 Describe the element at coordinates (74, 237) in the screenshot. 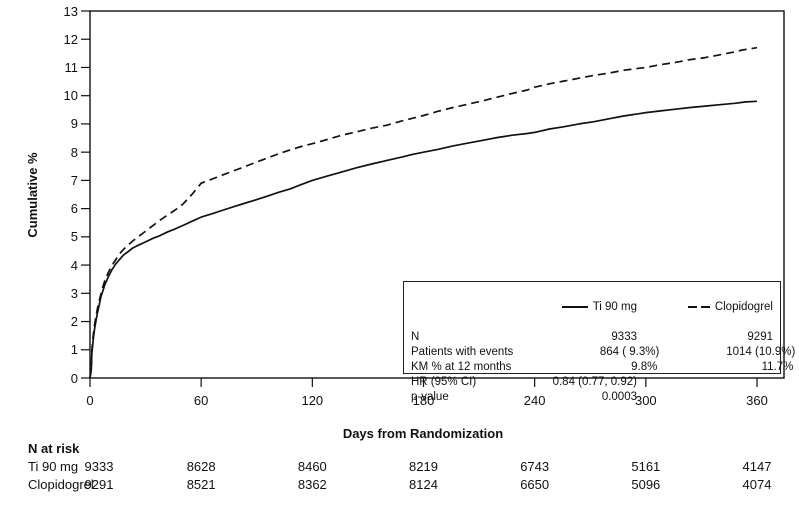

I see `y-tick-label: 5` at that location.